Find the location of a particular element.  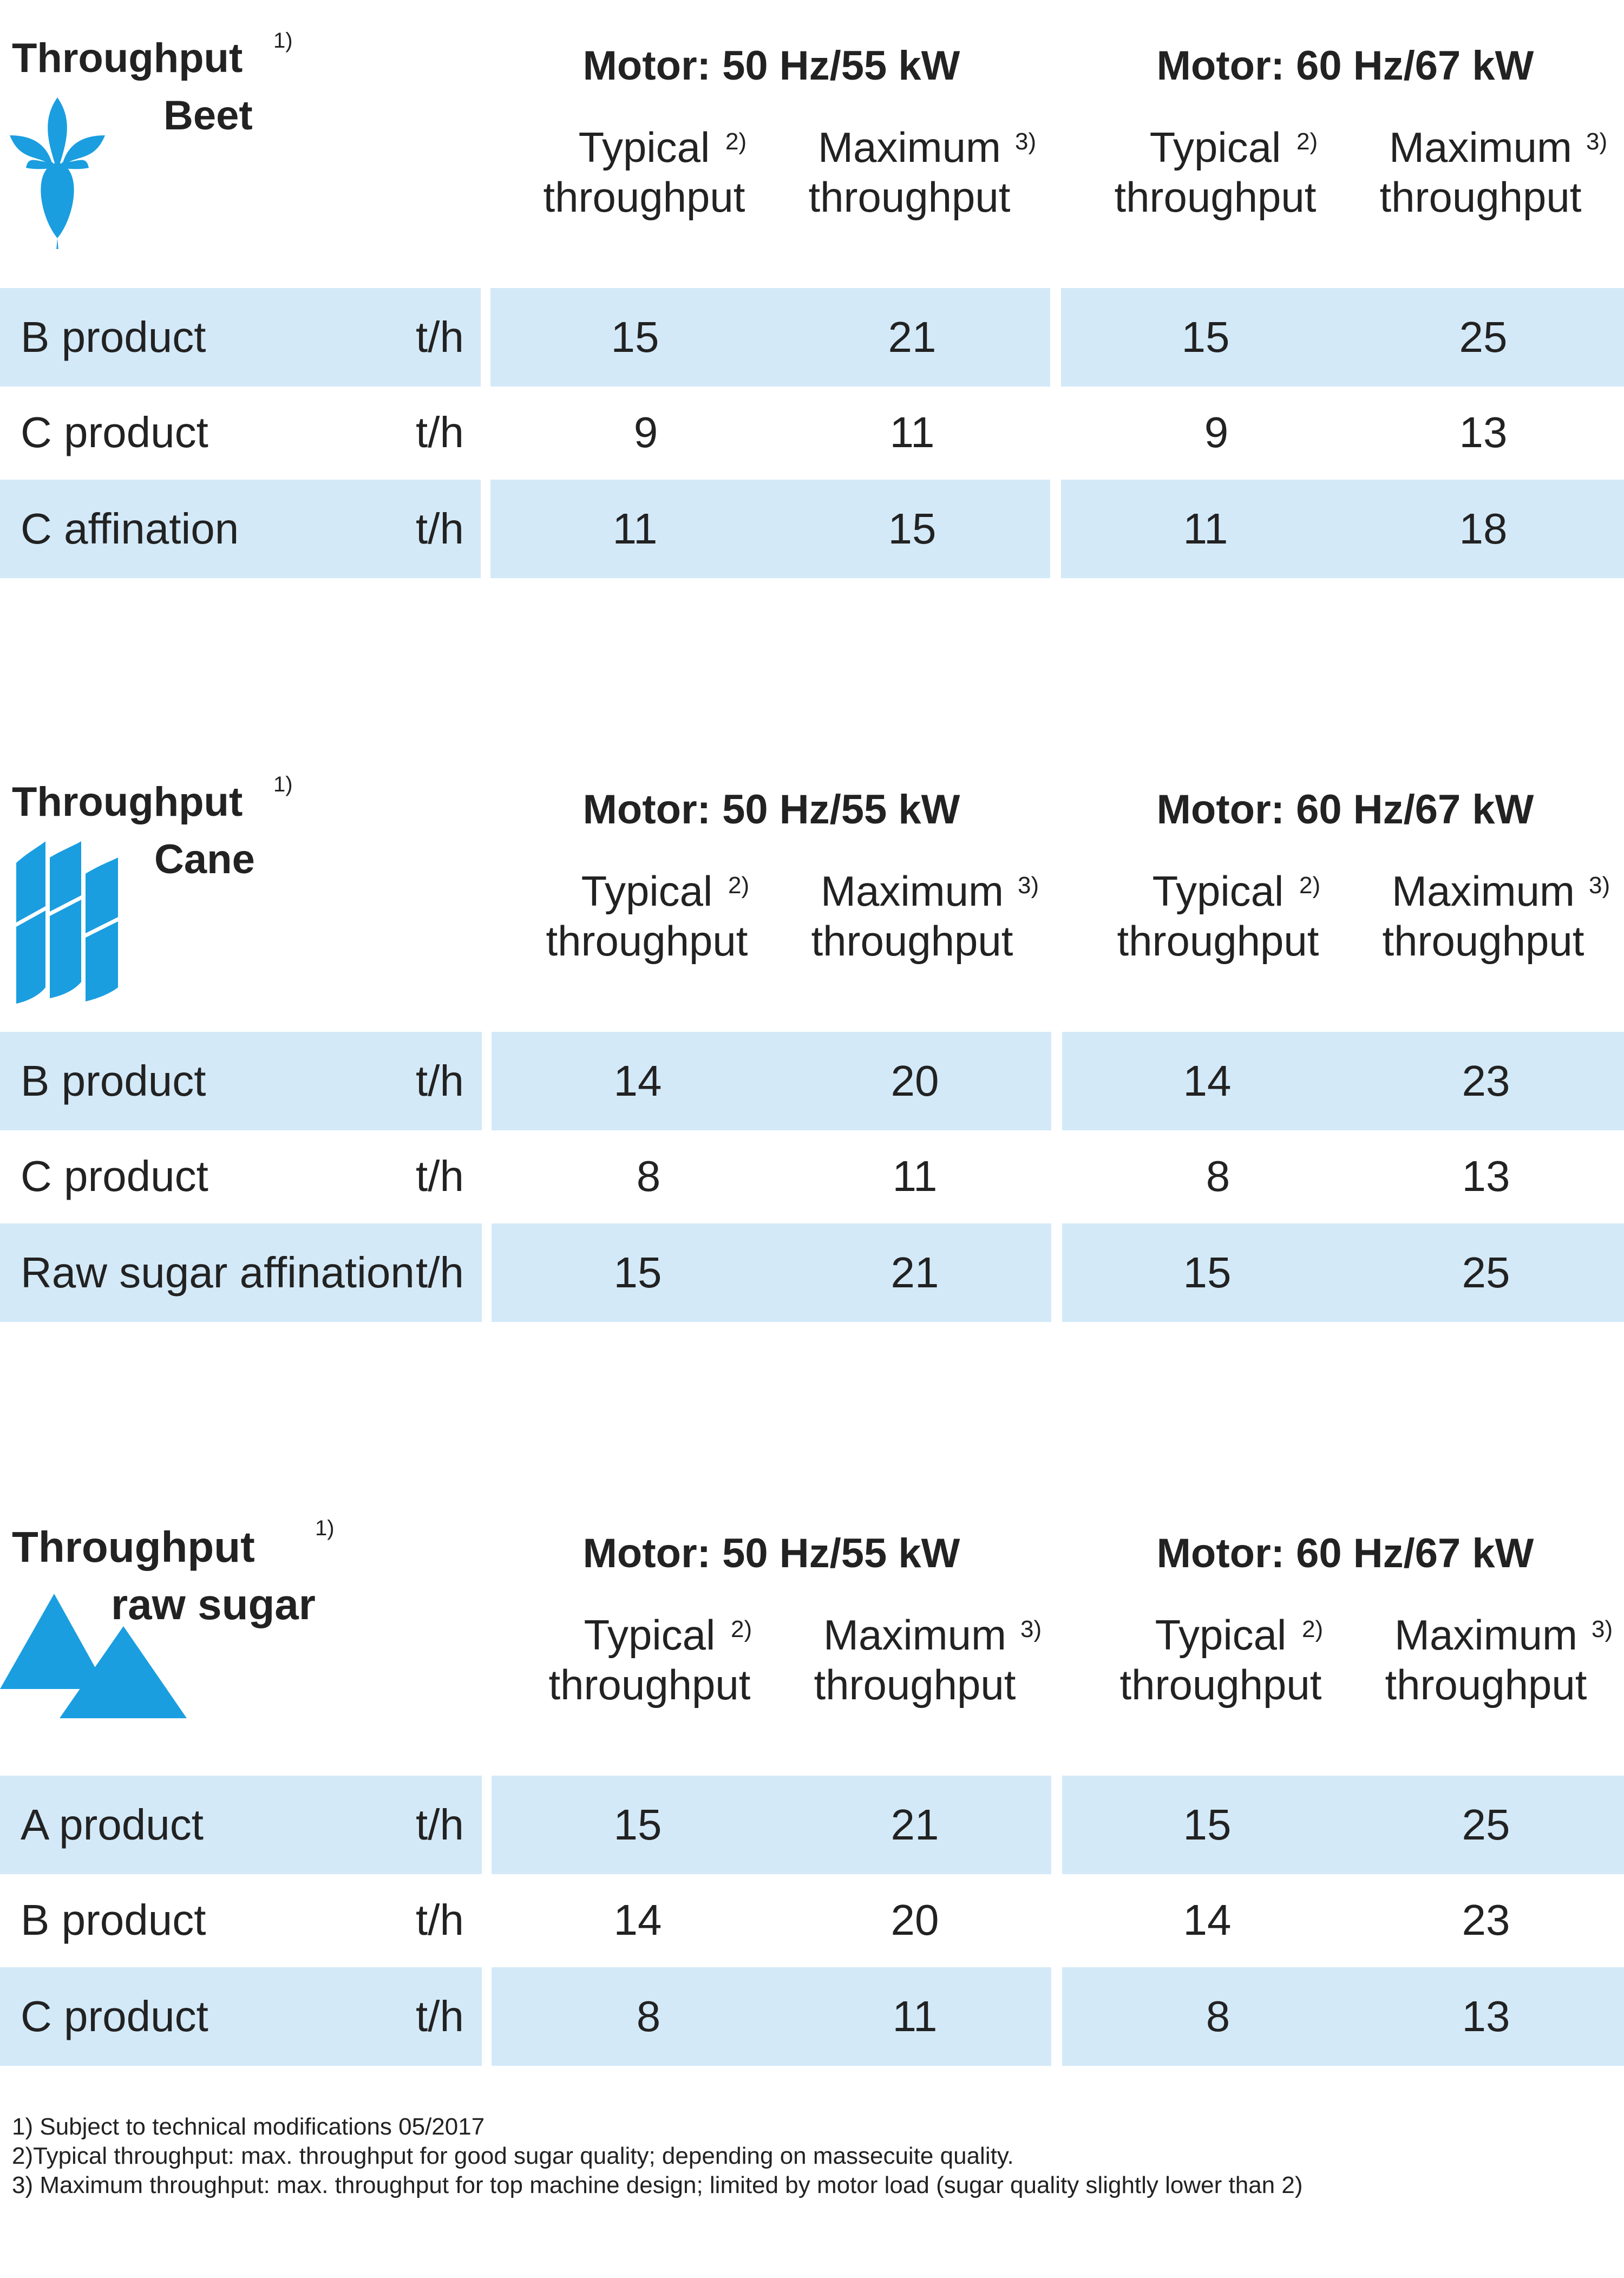

typical-50hz-value: 11 is located at coordinates (635, 529).